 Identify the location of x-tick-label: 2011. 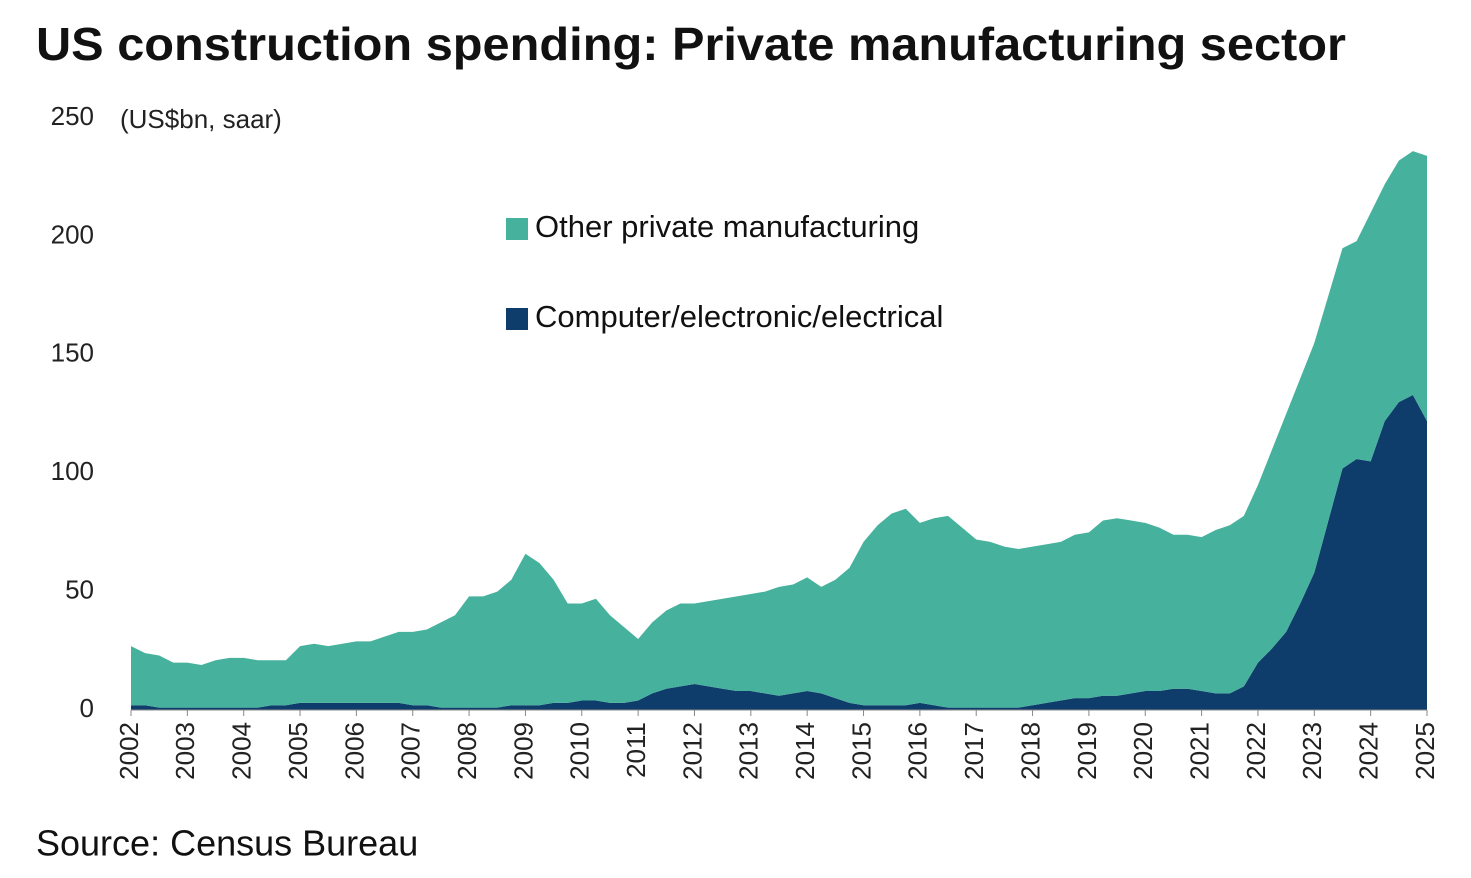
(636, 750).